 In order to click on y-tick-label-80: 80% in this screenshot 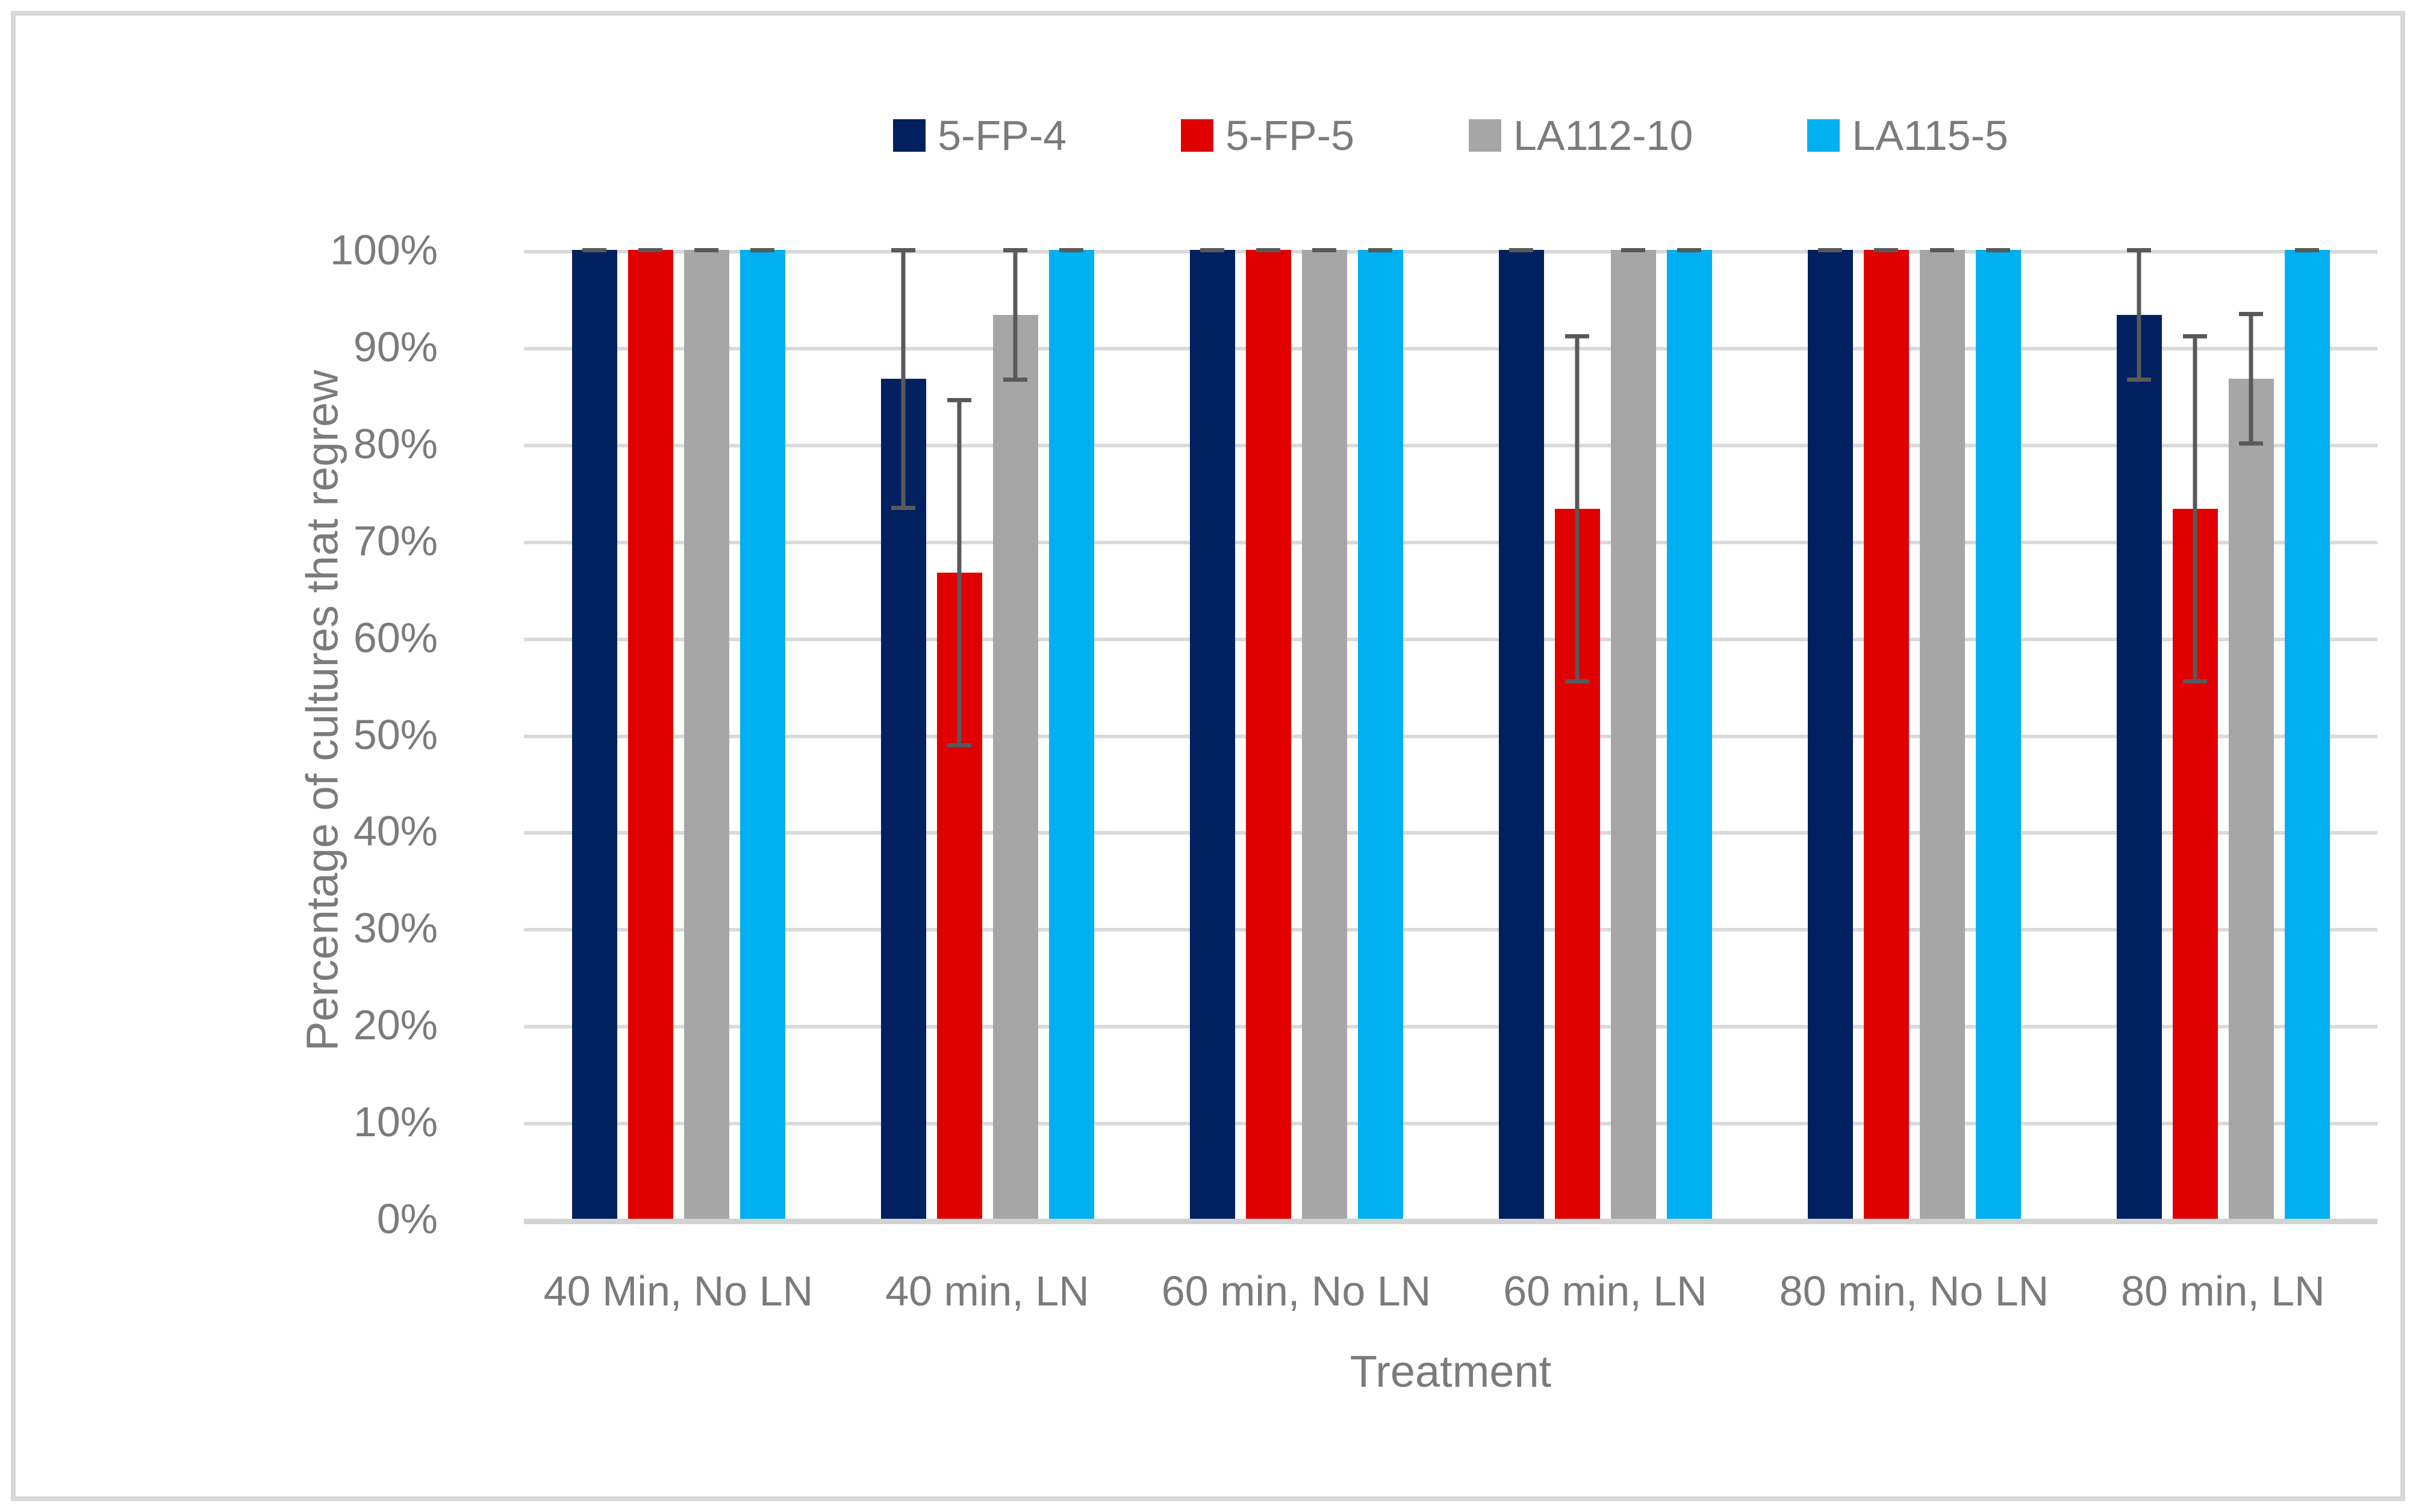, I will do `click(395, 444)`.